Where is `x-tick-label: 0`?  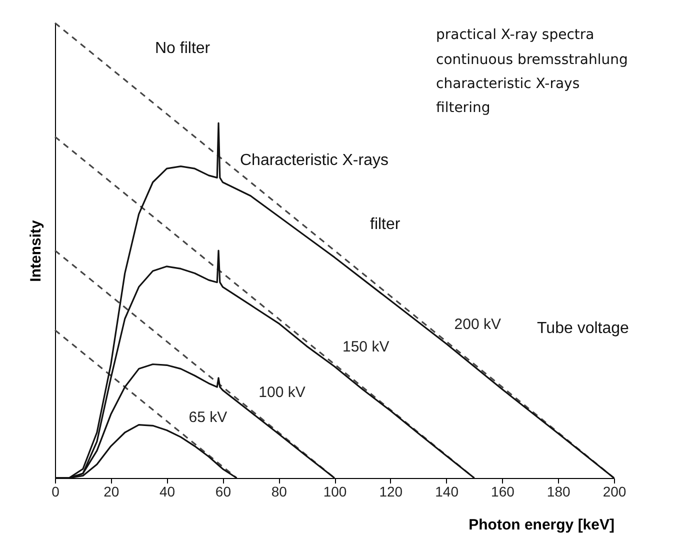 x-tick-label: 0 is located at coordinates (56, 492).